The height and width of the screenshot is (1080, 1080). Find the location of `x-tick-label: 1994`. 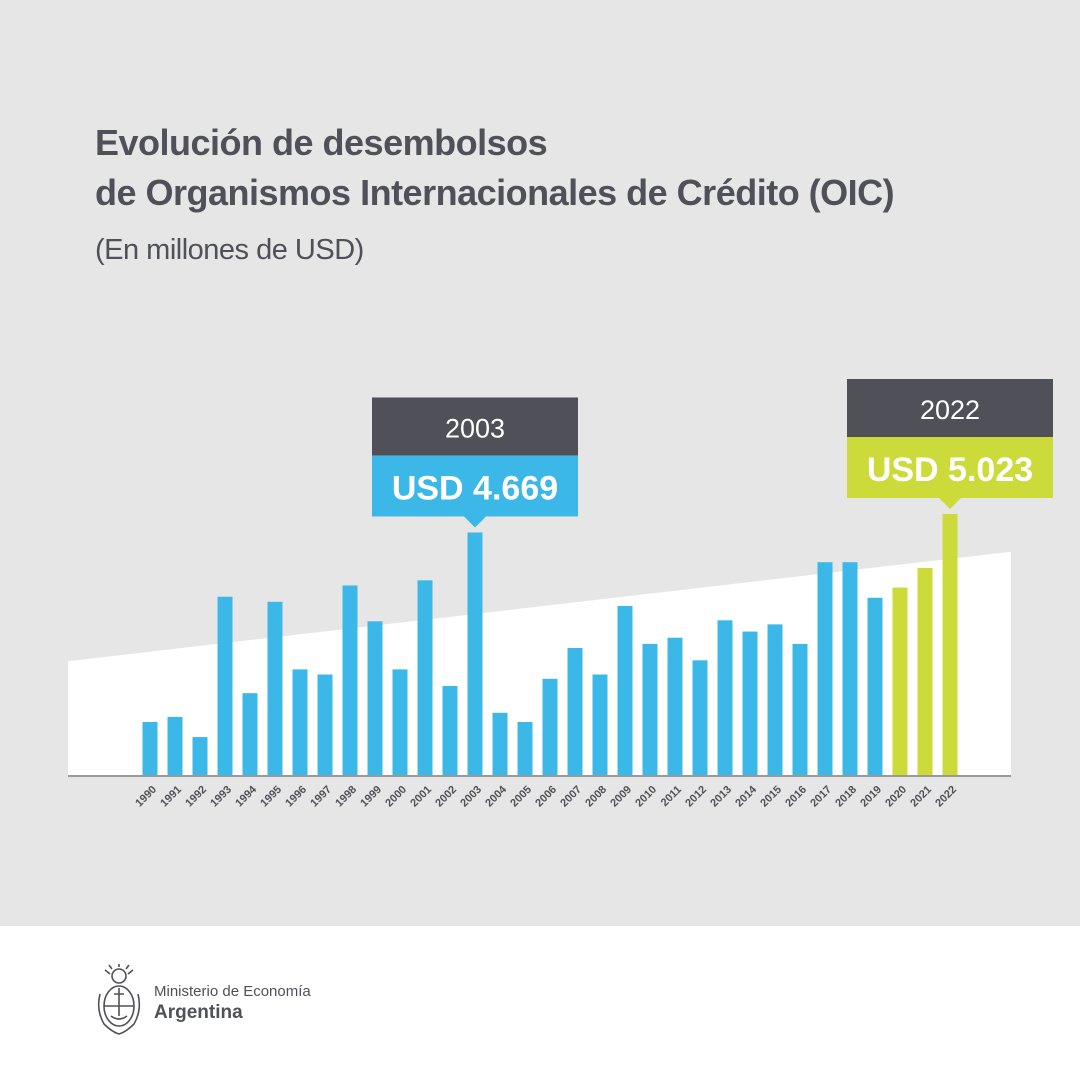

x-tick-label: 1994 is located at coordinates (246, 796).